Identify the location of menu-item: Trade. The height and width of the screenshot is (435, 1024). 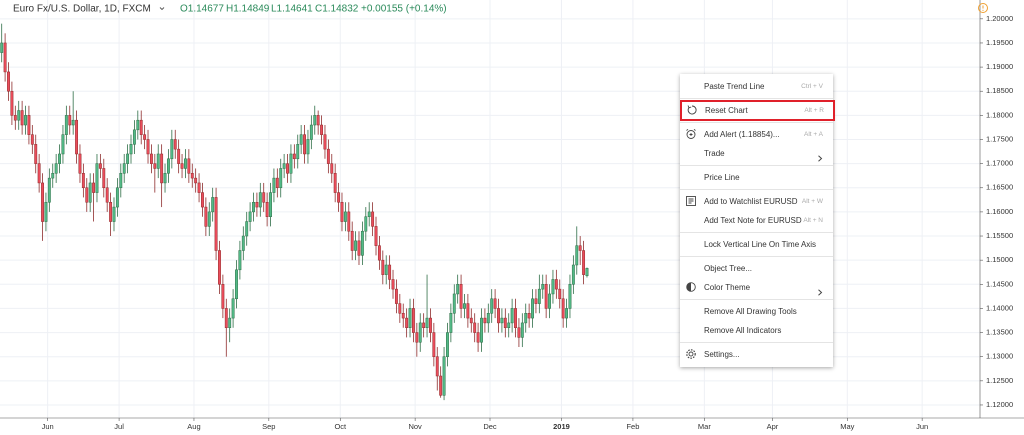
(756, 153).